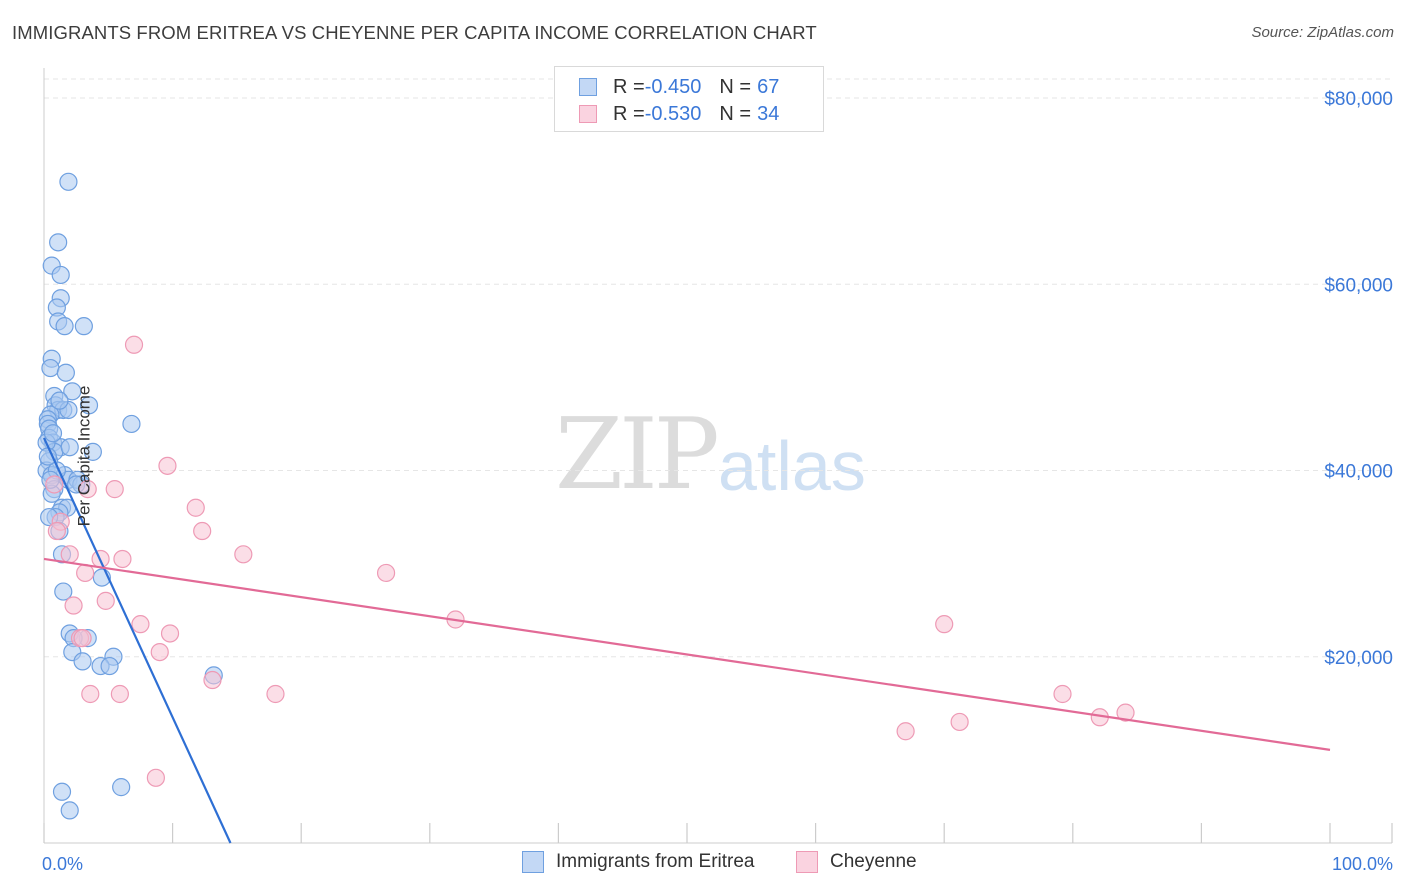  What do you see at coordinates (1322, 32) in the screenshot?
I see `source-credit: Source: ZipAtlas.com` at bounding box center [1322, 32].